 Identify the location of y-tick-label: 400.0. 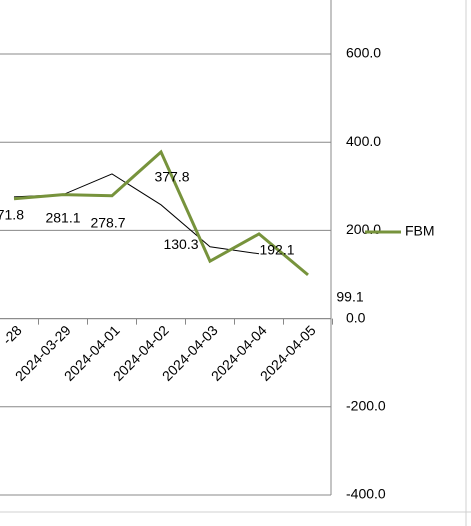
(363, 141).